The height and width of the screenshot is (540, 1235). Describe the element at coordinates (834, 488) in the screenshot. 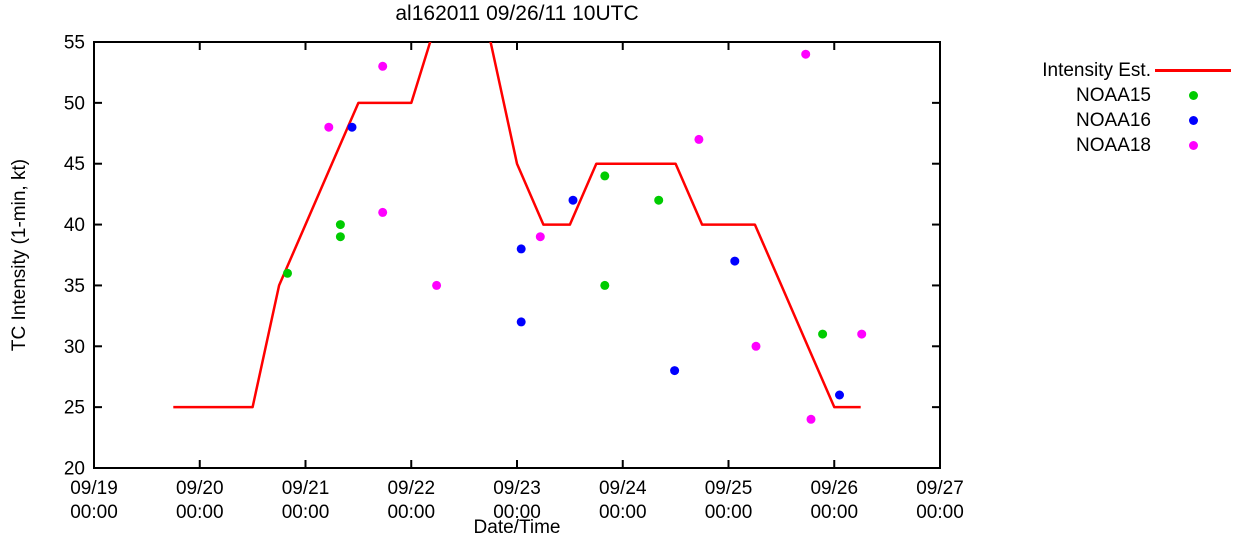

I see `x-tick-date: 09/26` at that location.